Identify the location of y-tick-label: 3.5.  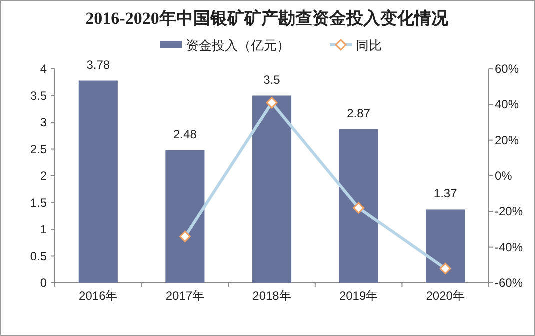
(39, 95).